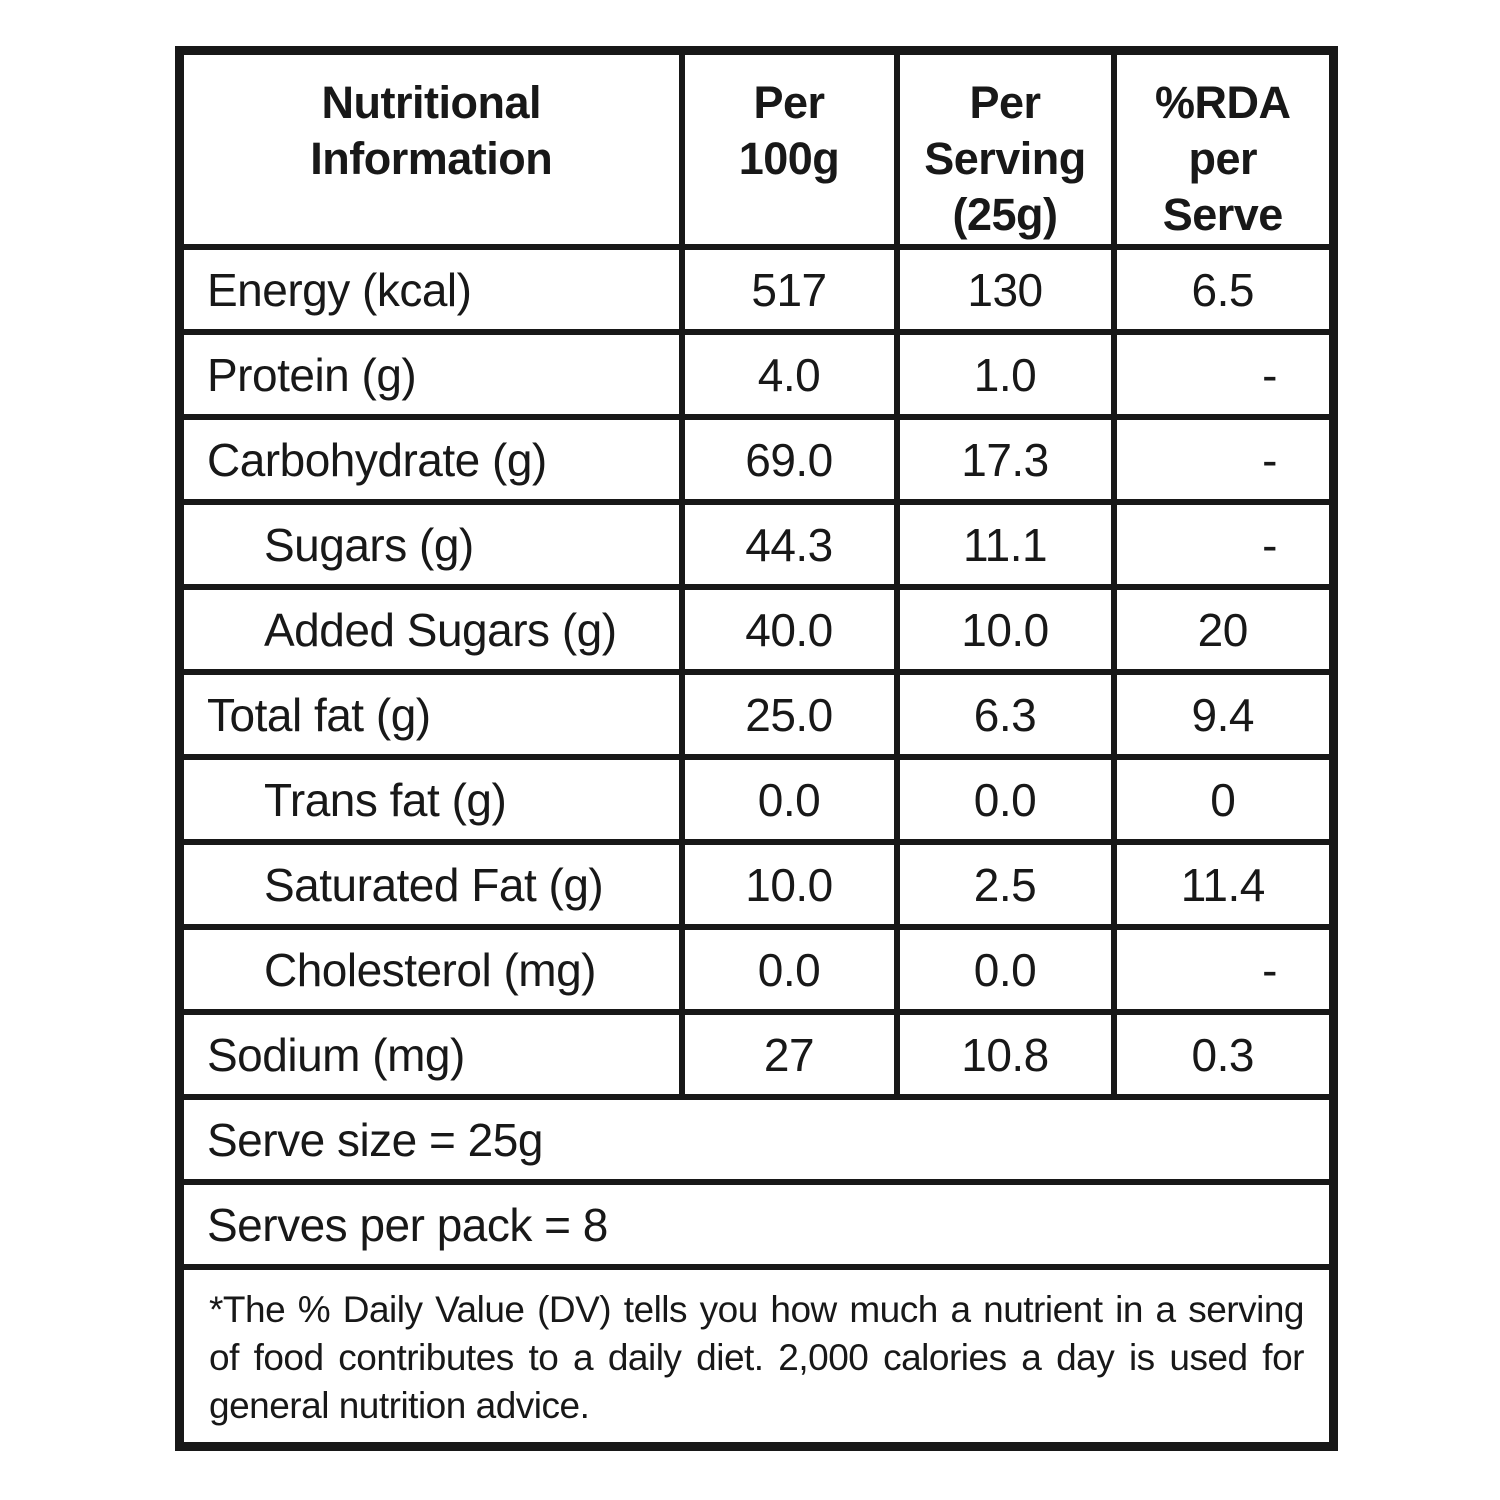  What do you see at coordinates (1223, 799) in the screenshot?
I see `value-rda-per-serve: 0` at bounding box center [1223, 799].